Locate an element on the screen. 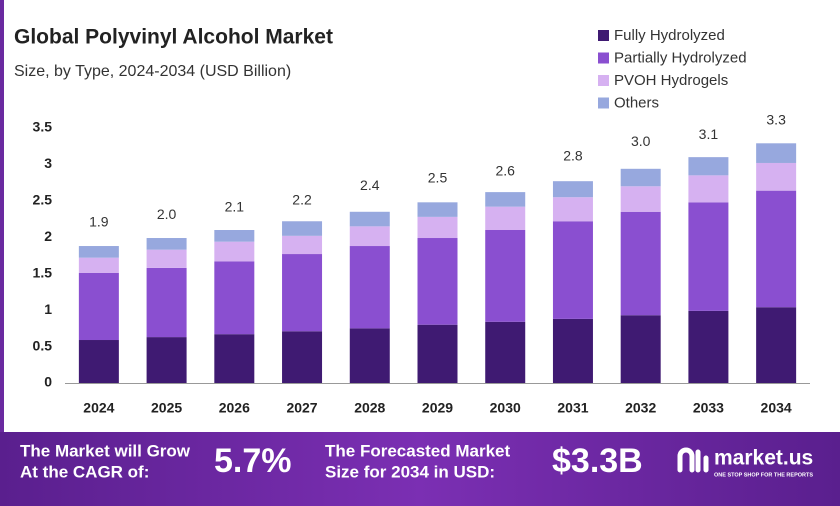  legend-label: Partially Hydrolyzed is located at coordinates (680, 57).